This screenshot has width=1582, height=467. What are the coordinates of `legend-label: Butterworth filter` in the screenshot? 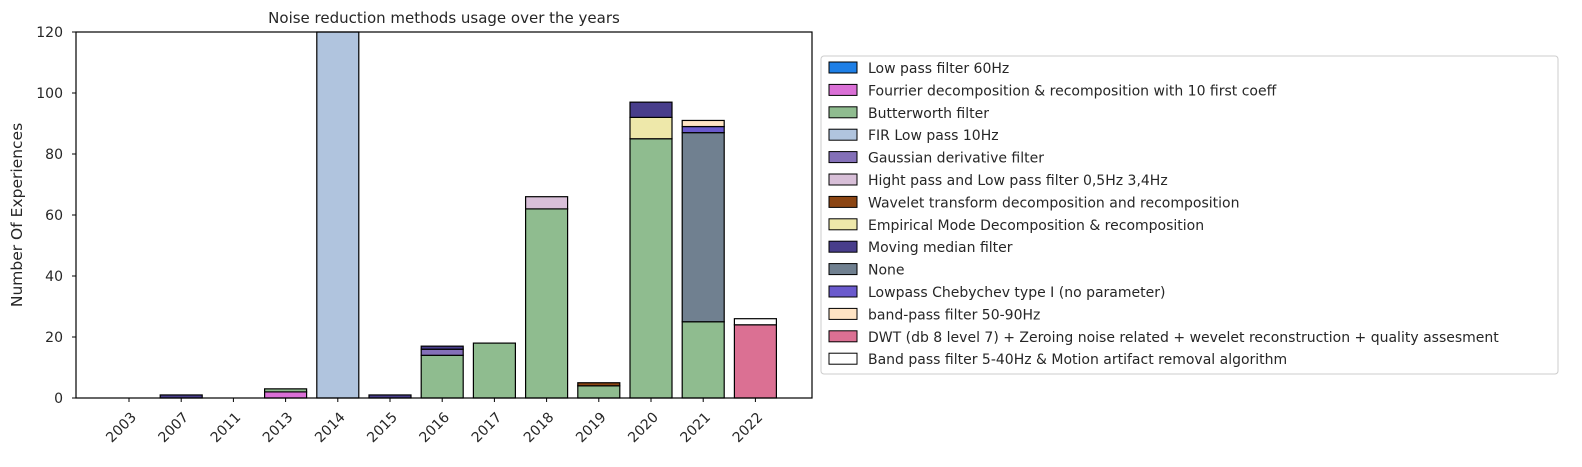 It's located at (928, 114).